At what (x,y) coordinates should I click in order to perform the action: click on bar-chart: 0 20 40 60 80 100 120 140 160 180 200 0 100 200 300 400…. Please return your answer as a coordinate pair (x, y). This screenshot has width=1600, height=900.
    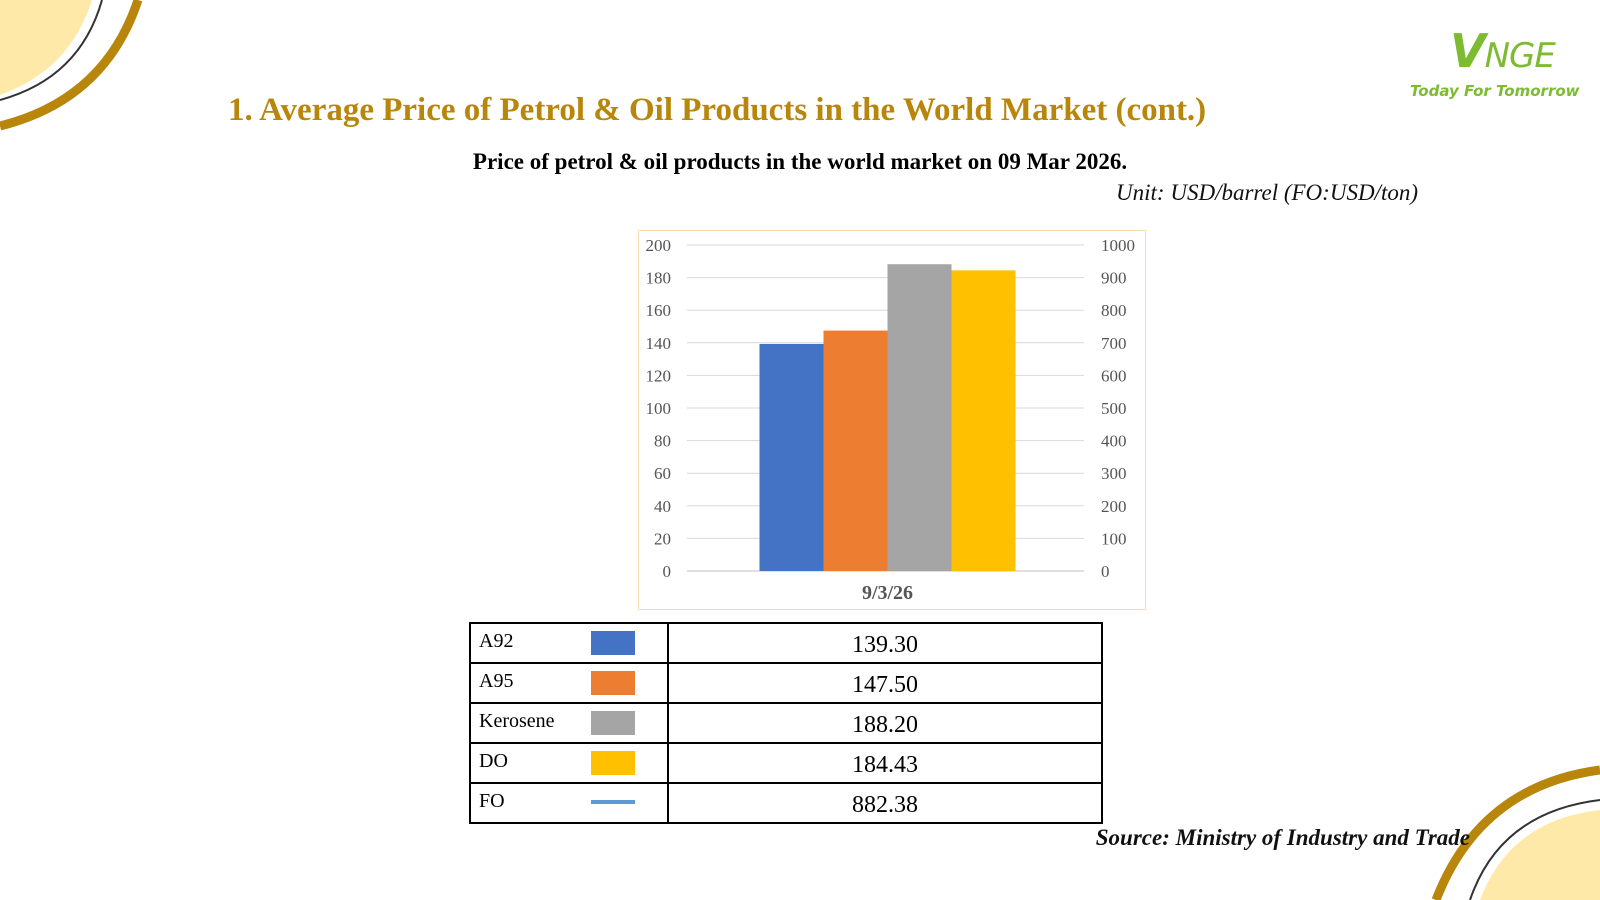
    Looking at the image, I should click on (892, 420).